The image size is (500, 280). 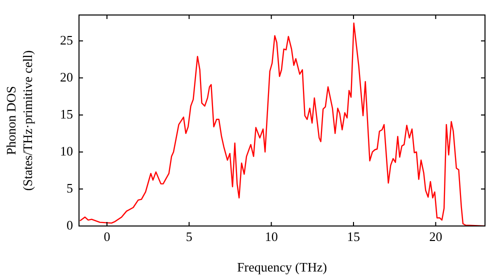 I want to click on y-tick-label: 0, so click(x=69, y=224).